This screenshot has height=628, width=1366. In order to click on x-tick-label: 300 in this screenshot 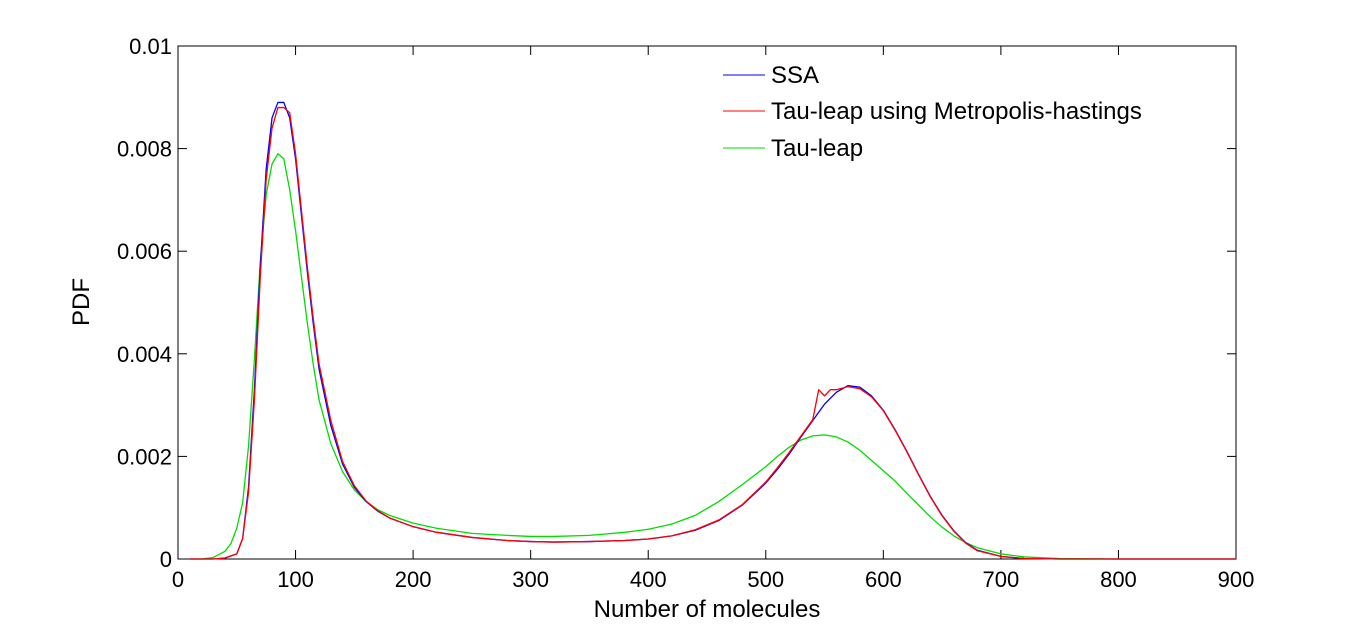, I will do `click(530, 579)`.